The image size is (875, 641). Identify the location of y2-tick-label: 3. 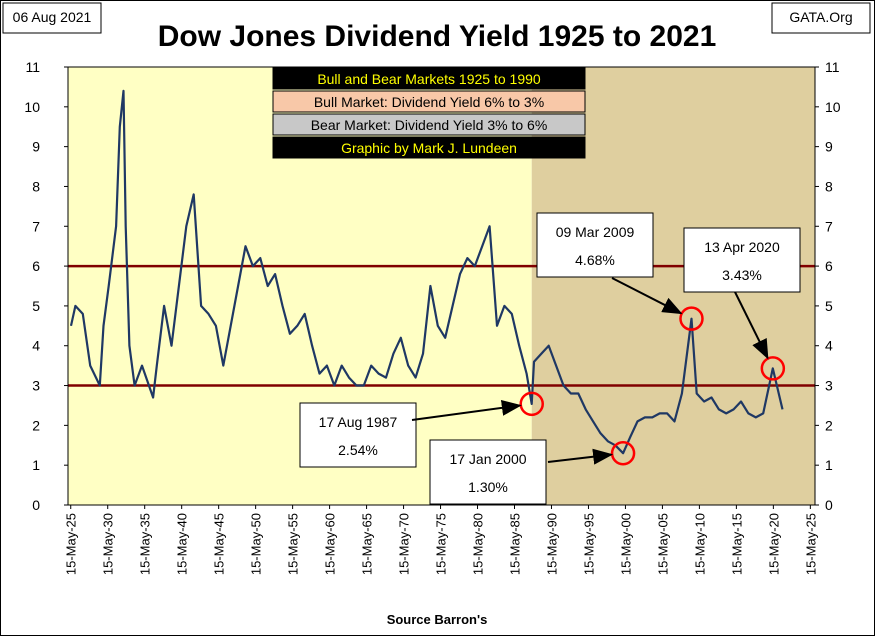
(829, 386).